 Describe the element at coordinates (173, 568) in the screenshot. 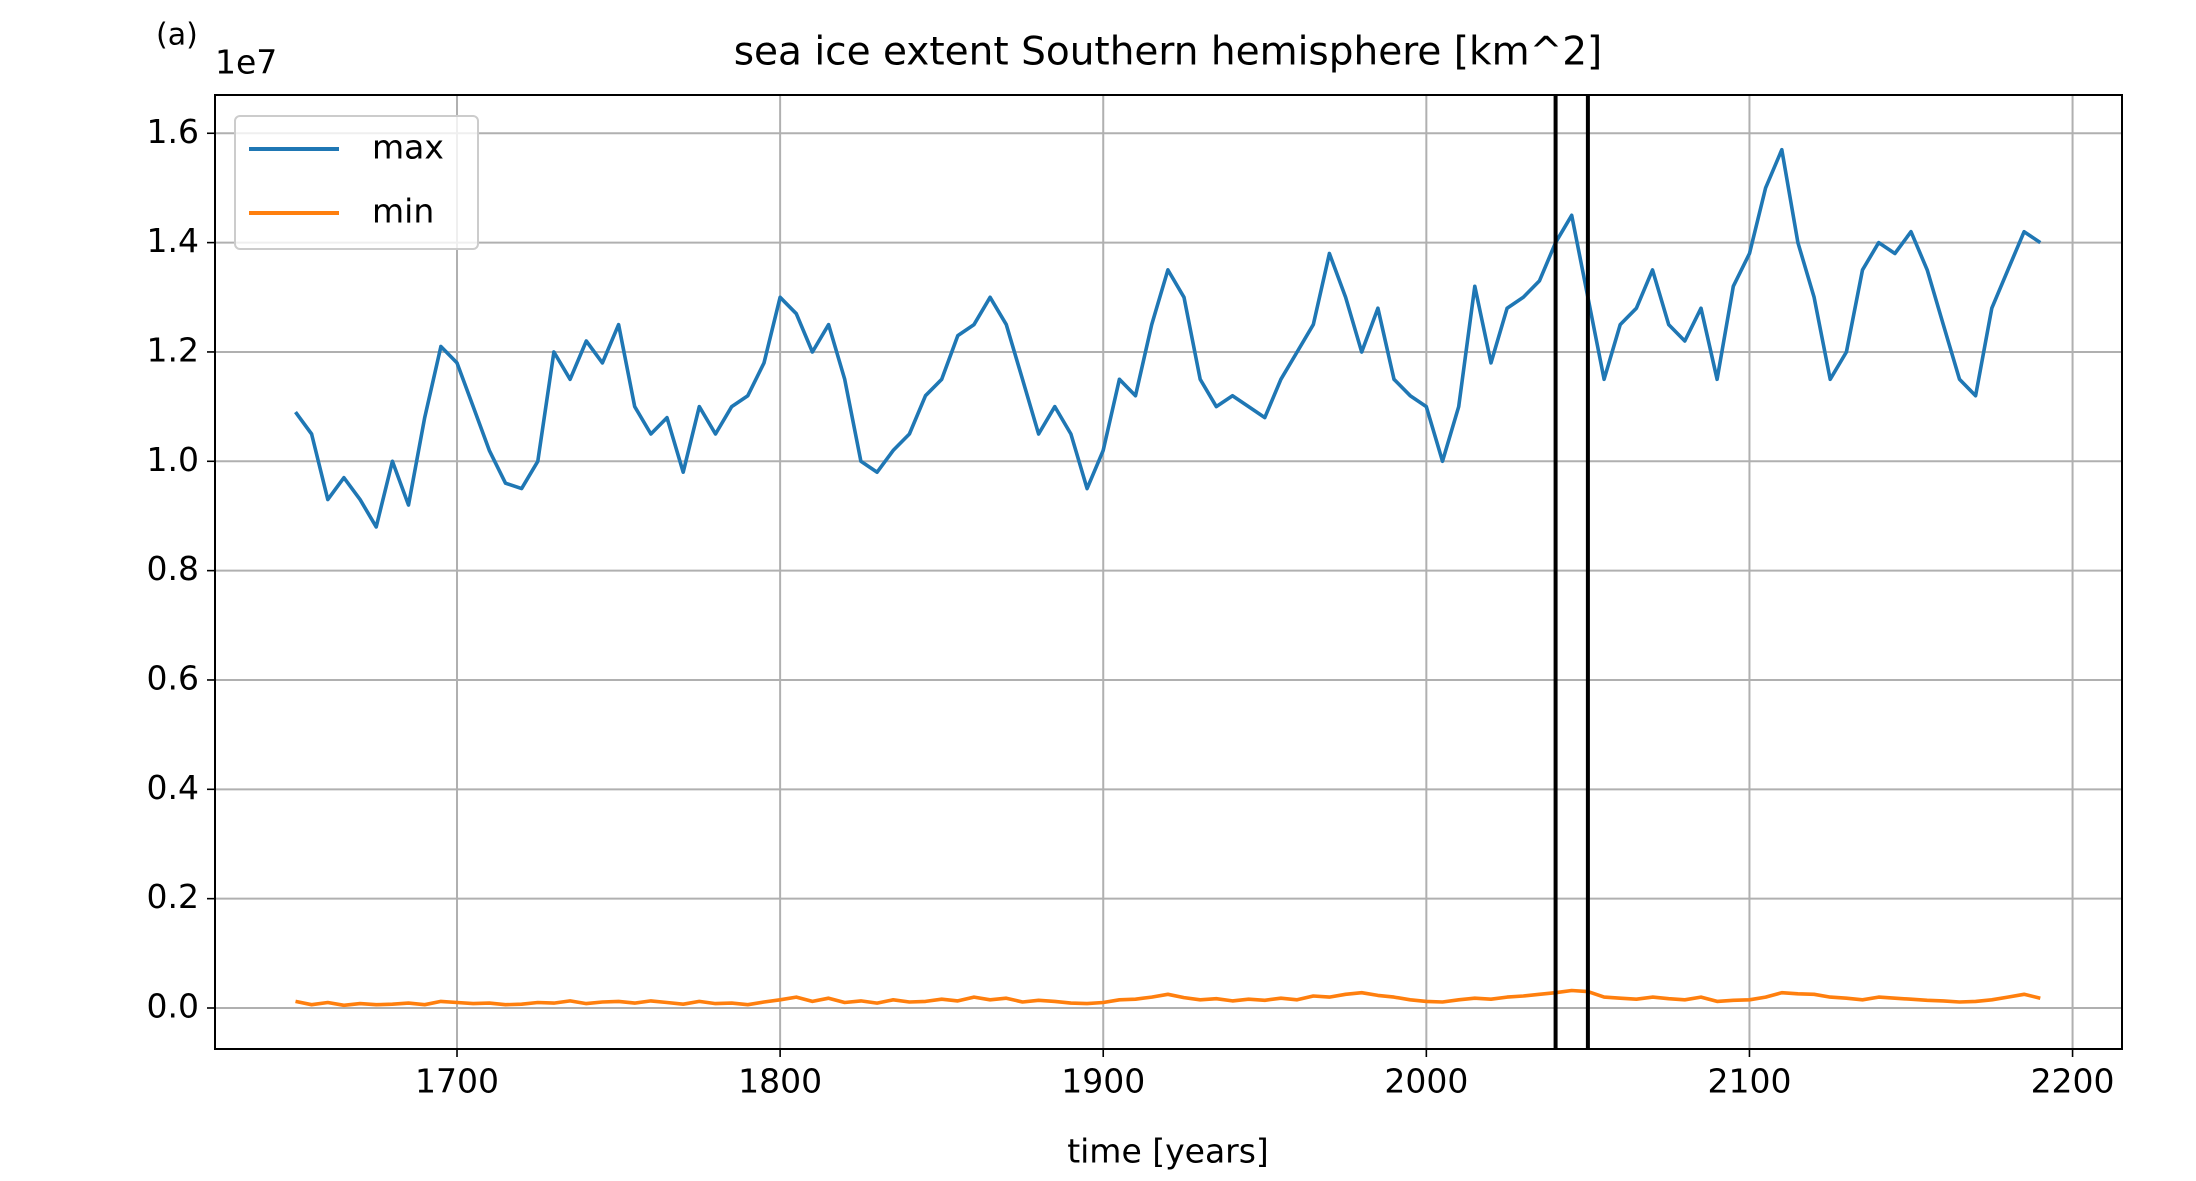

I see `y-tick-label: 0.8` at that location.